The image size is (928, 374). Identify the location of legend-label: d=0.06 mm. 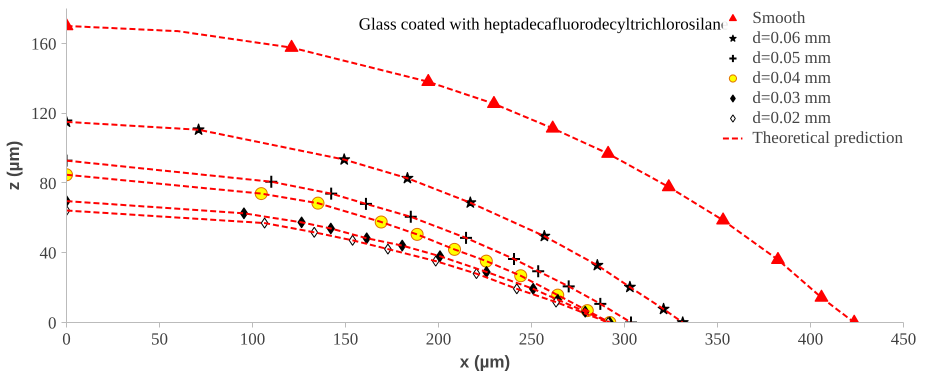
(791, 38).